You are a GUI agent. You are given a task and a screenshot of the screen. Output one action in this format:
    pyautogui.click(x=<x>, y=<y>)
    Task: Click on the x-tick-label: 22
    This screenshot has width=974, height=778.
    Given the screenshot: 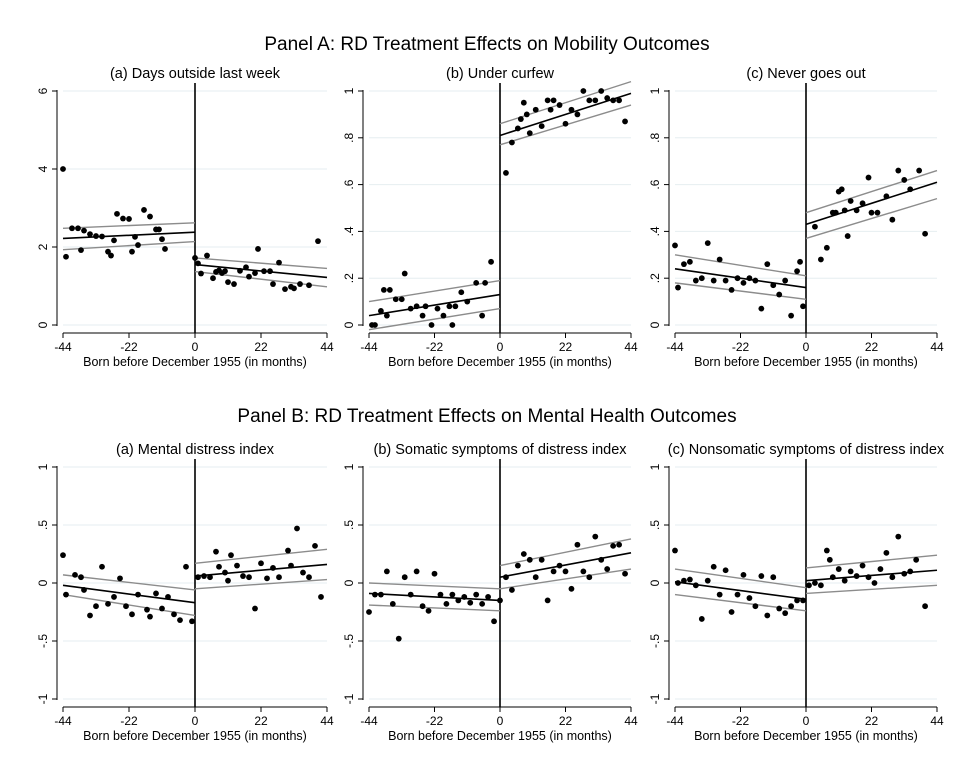 What is the action you would take?
    pyautogui.click(x=872, y=347)
    